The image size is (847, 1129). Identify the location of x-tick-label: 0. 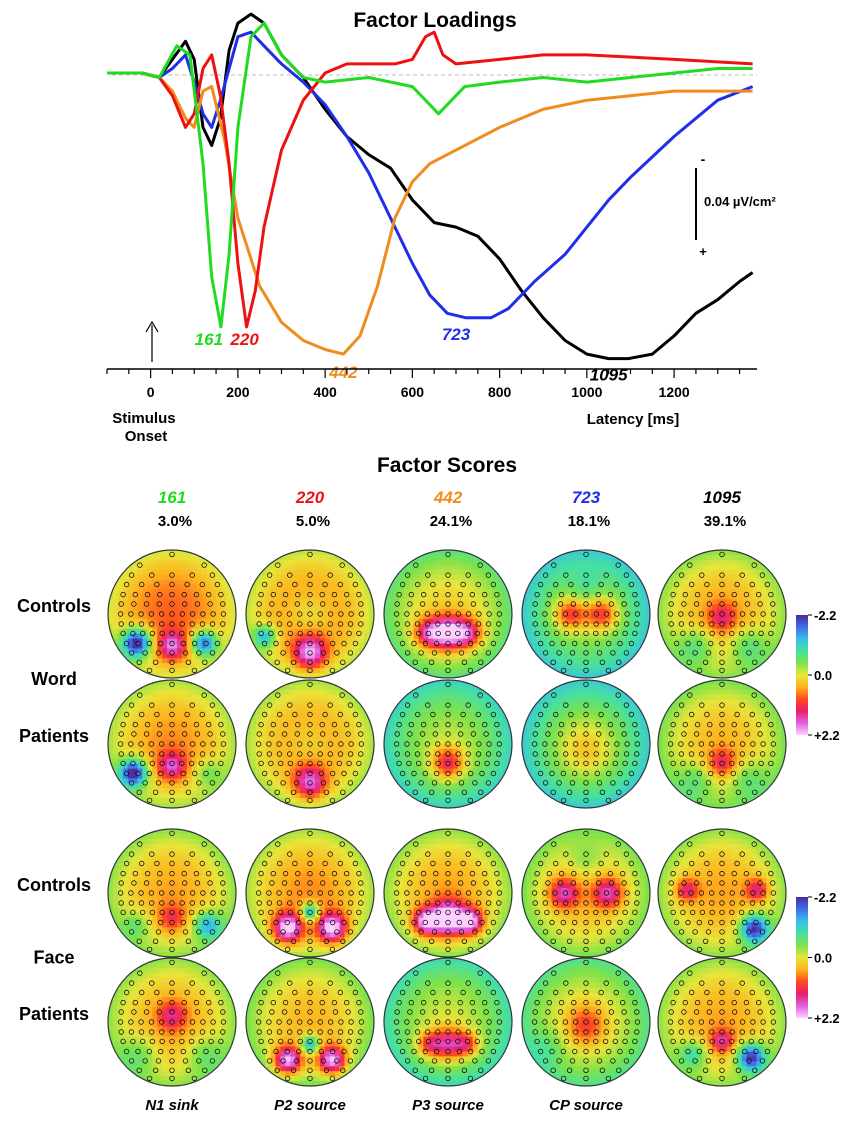
(151, 392).